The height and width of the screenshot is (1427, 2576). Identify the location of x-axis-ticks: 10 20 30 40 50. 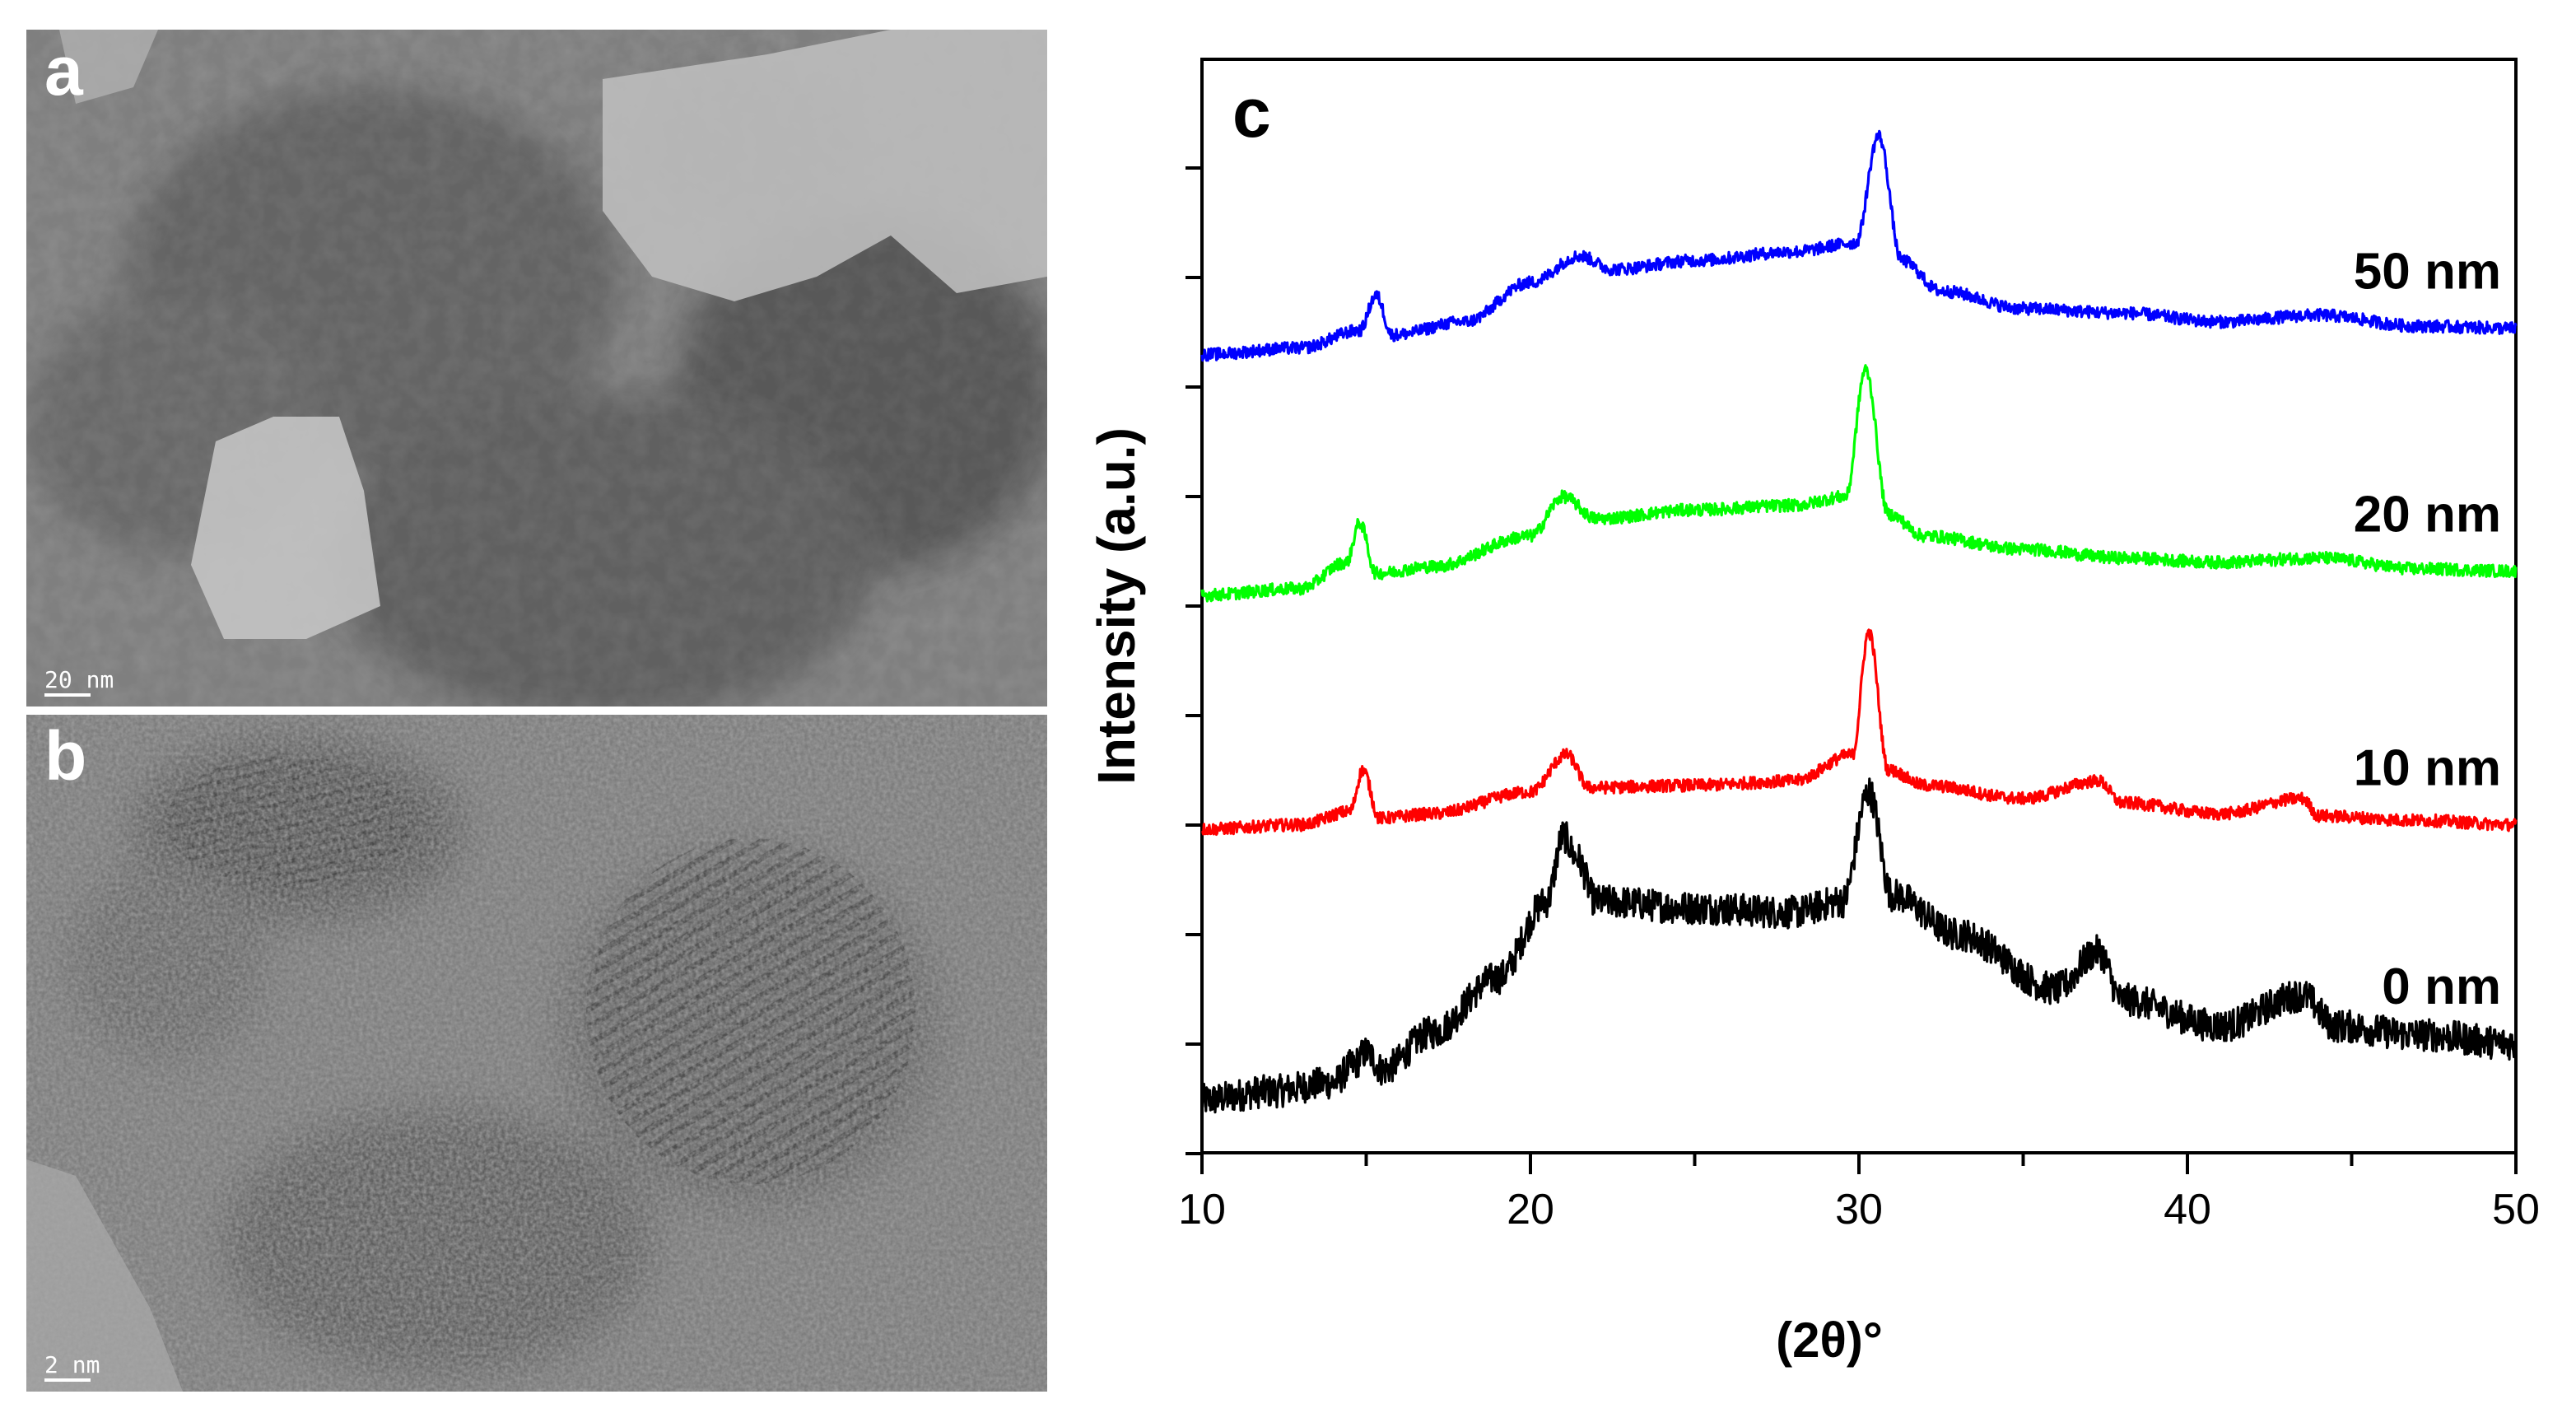
(1859, 1193).